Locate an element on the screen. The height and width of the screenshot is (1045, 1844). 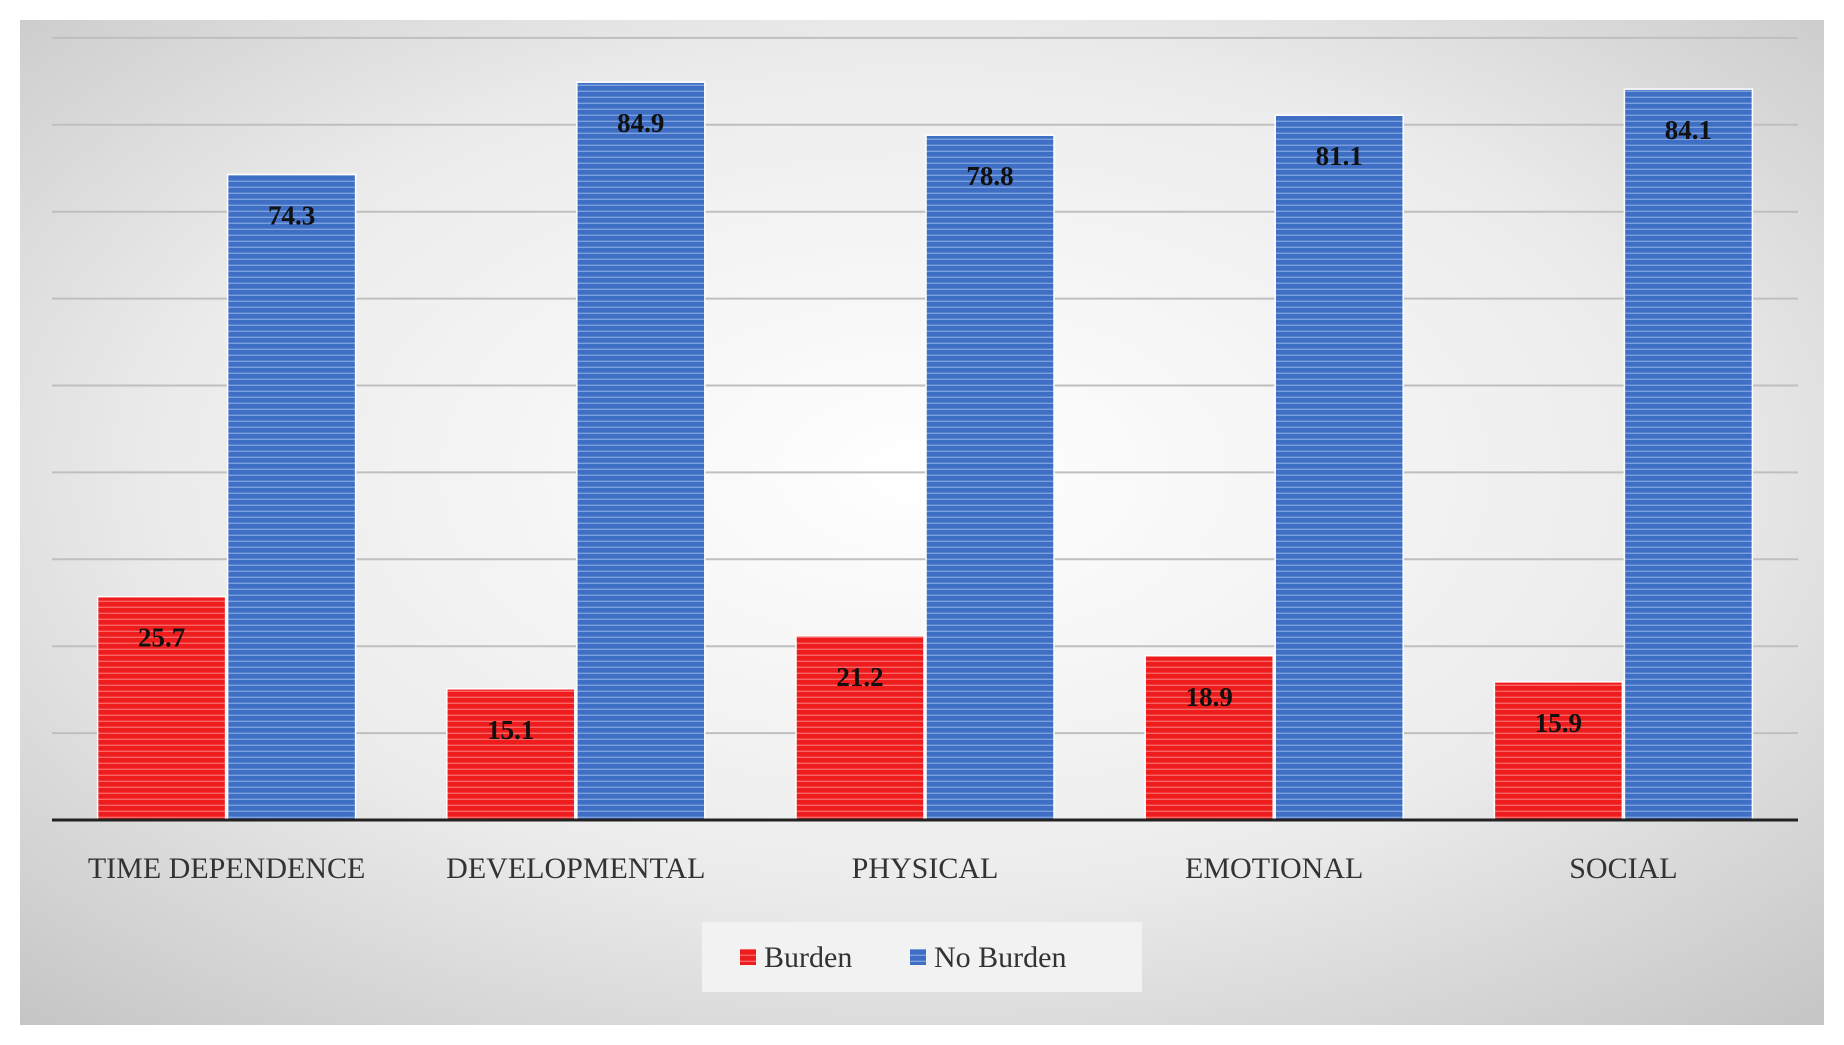
x-tick-label: SOCIAL is located at coordinates (1623, 868).